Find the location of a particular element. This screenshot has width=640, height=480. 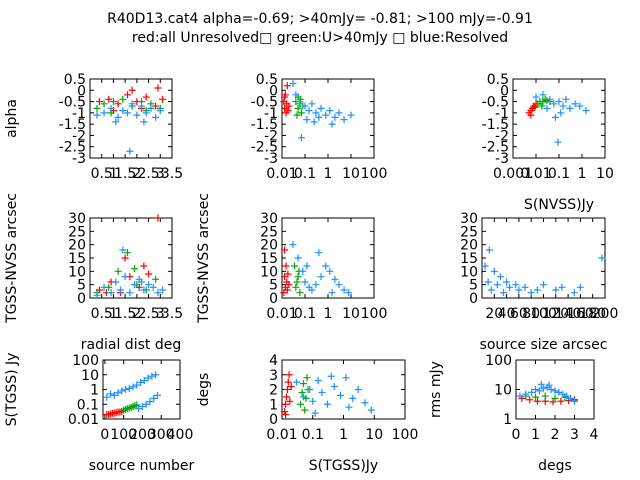

x-tick-label: 160 is located at coordinates (580, 314).